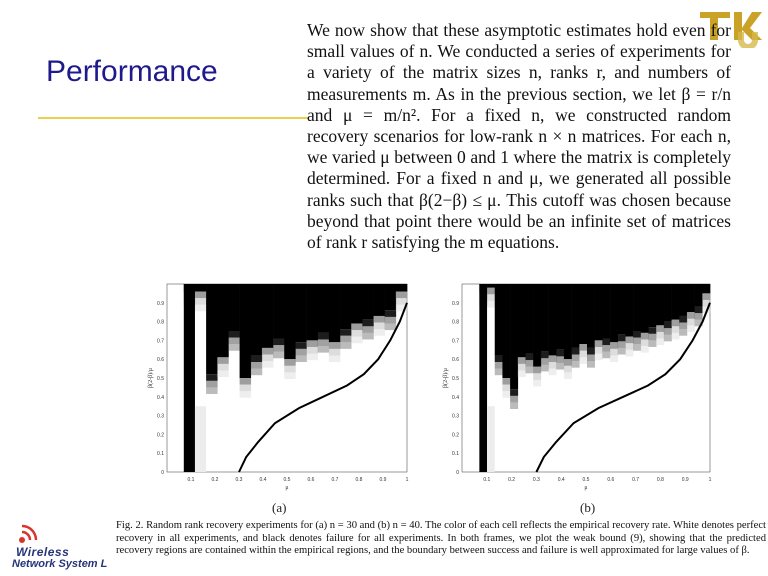 Image resolution: width=768 pixels, height=576 pixels. What do you see at coordinates (160, 398) in the screenshot?
I see `y-tick-label: 0.4` at bounding box center [160, 398].